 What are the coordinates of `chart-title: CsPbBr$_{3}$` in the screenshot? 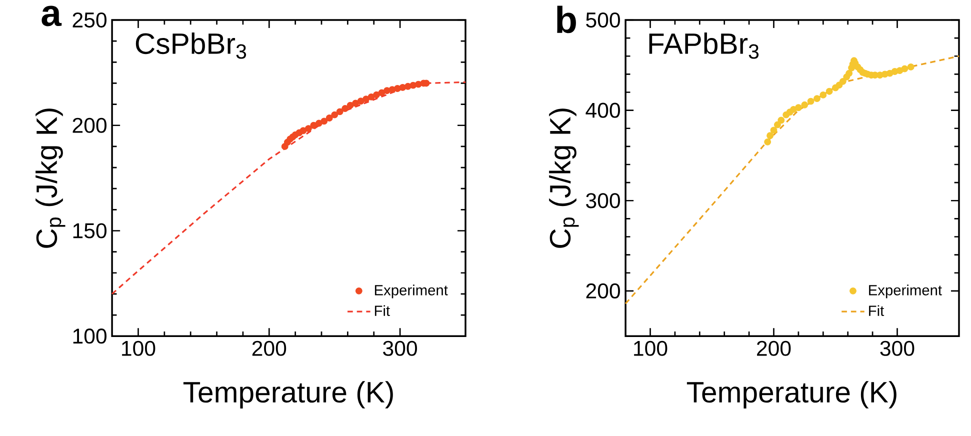 It's located at (191, 45).